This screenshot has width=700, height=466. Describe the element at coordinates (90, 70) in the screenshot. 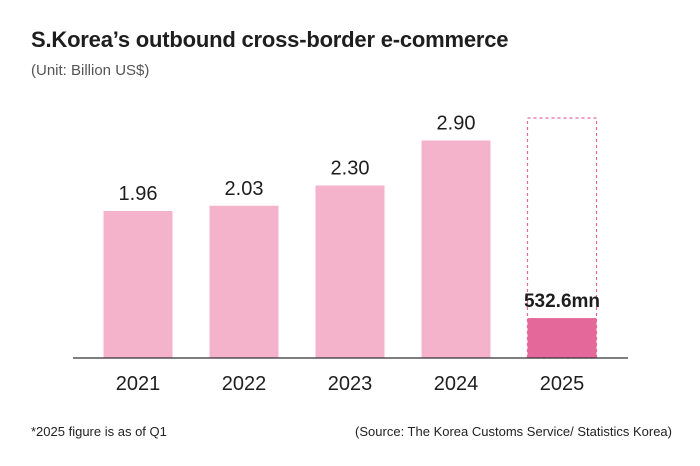

I see `chart-subtitle: (Unit: Billion US$)` at that location.